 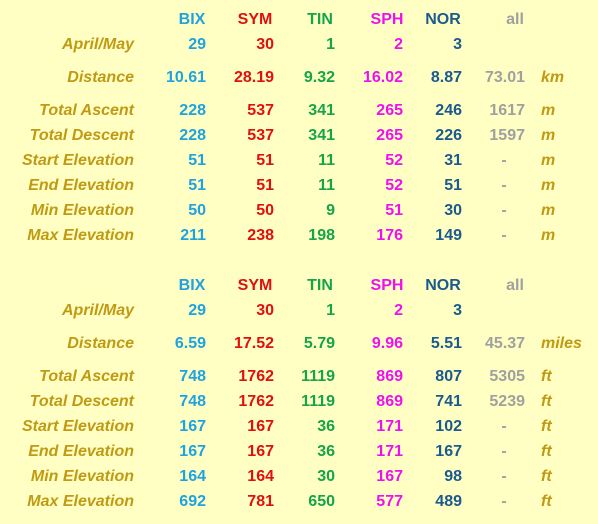 I want to click on value-nor: 226, so click(x=448, y=135).